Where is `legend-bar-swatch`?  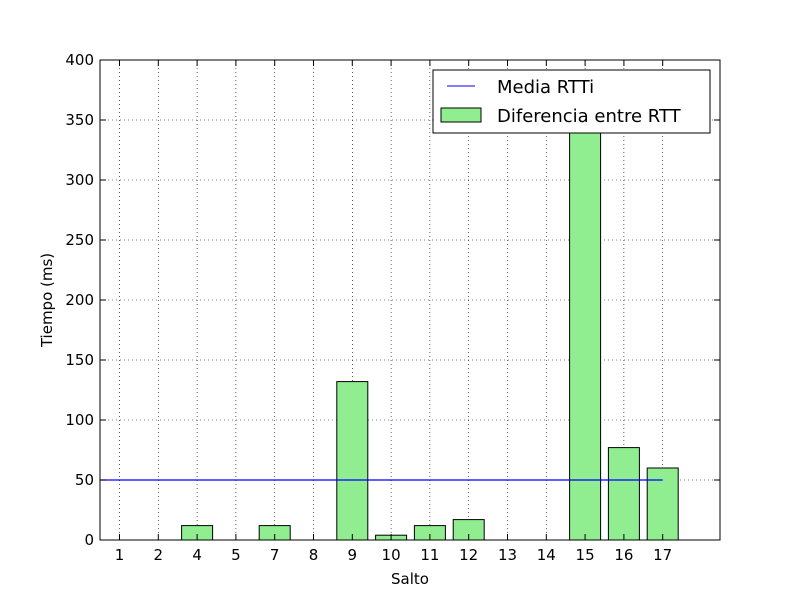
legend-bar-swatch is located at coordinates (461, 115).